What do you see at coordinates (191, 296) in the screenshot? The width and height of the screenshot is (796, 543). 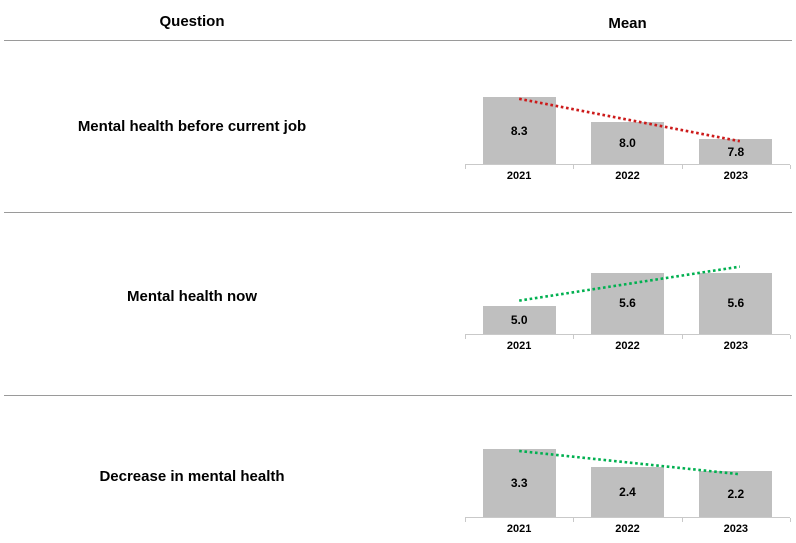 I see `question-label: Mental health now` at bounding box center [191, 296].